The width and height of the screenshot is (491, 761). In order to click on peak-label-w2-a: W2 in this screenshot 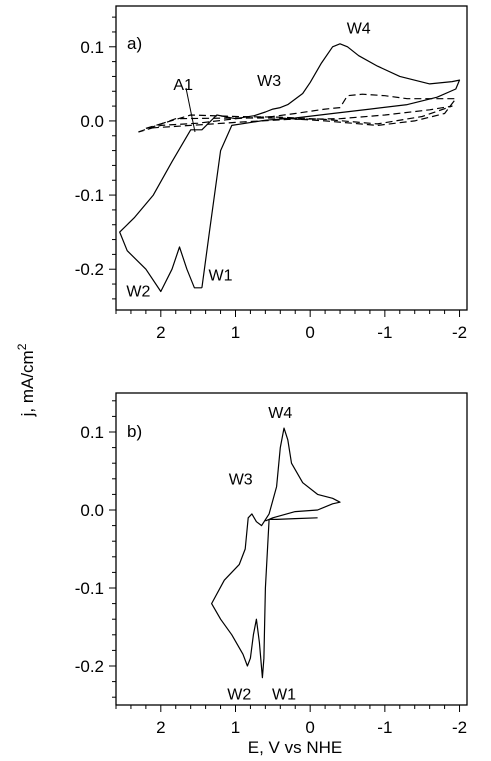, I will do `click(138, 292)`.